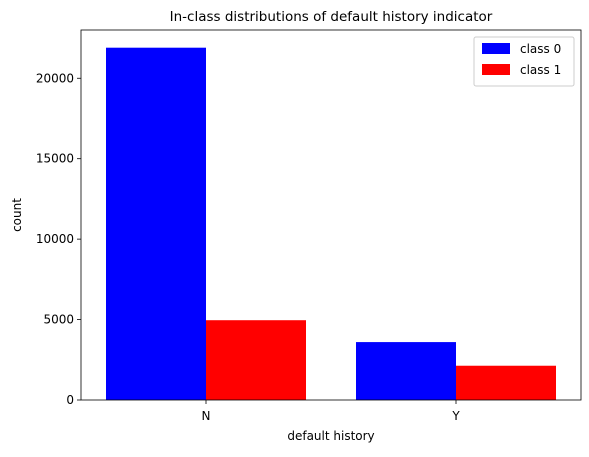 The image size is (589, 457). What do you see at coordinates (506, 382) in the screenshot?
I see `bar-class-1-Y` at bounding box center [506, 382].